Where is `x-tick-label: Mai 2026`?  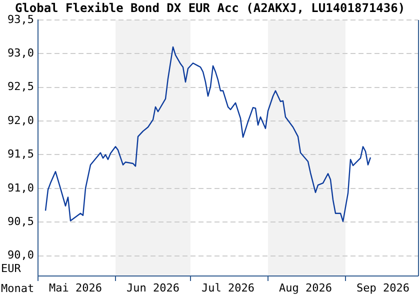
x-tick-label: Mai 2026 is located at coordinates (75, 287).